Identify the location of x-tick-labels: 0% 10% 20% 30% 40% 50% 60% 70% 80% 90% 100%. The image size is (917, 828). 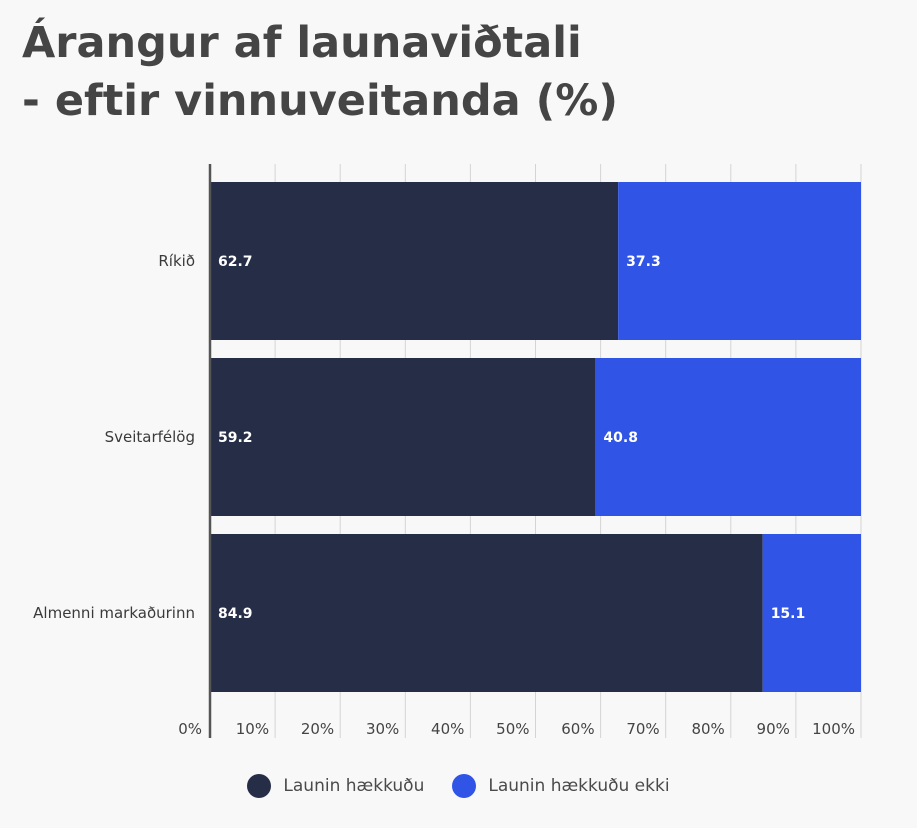
(516, 729).